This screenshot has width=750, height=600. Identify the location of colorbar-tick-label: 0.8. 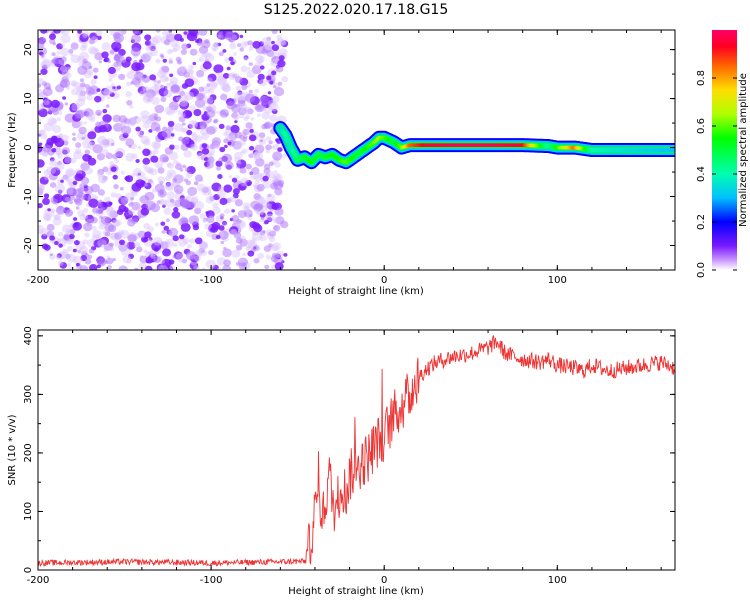
(701, 78).